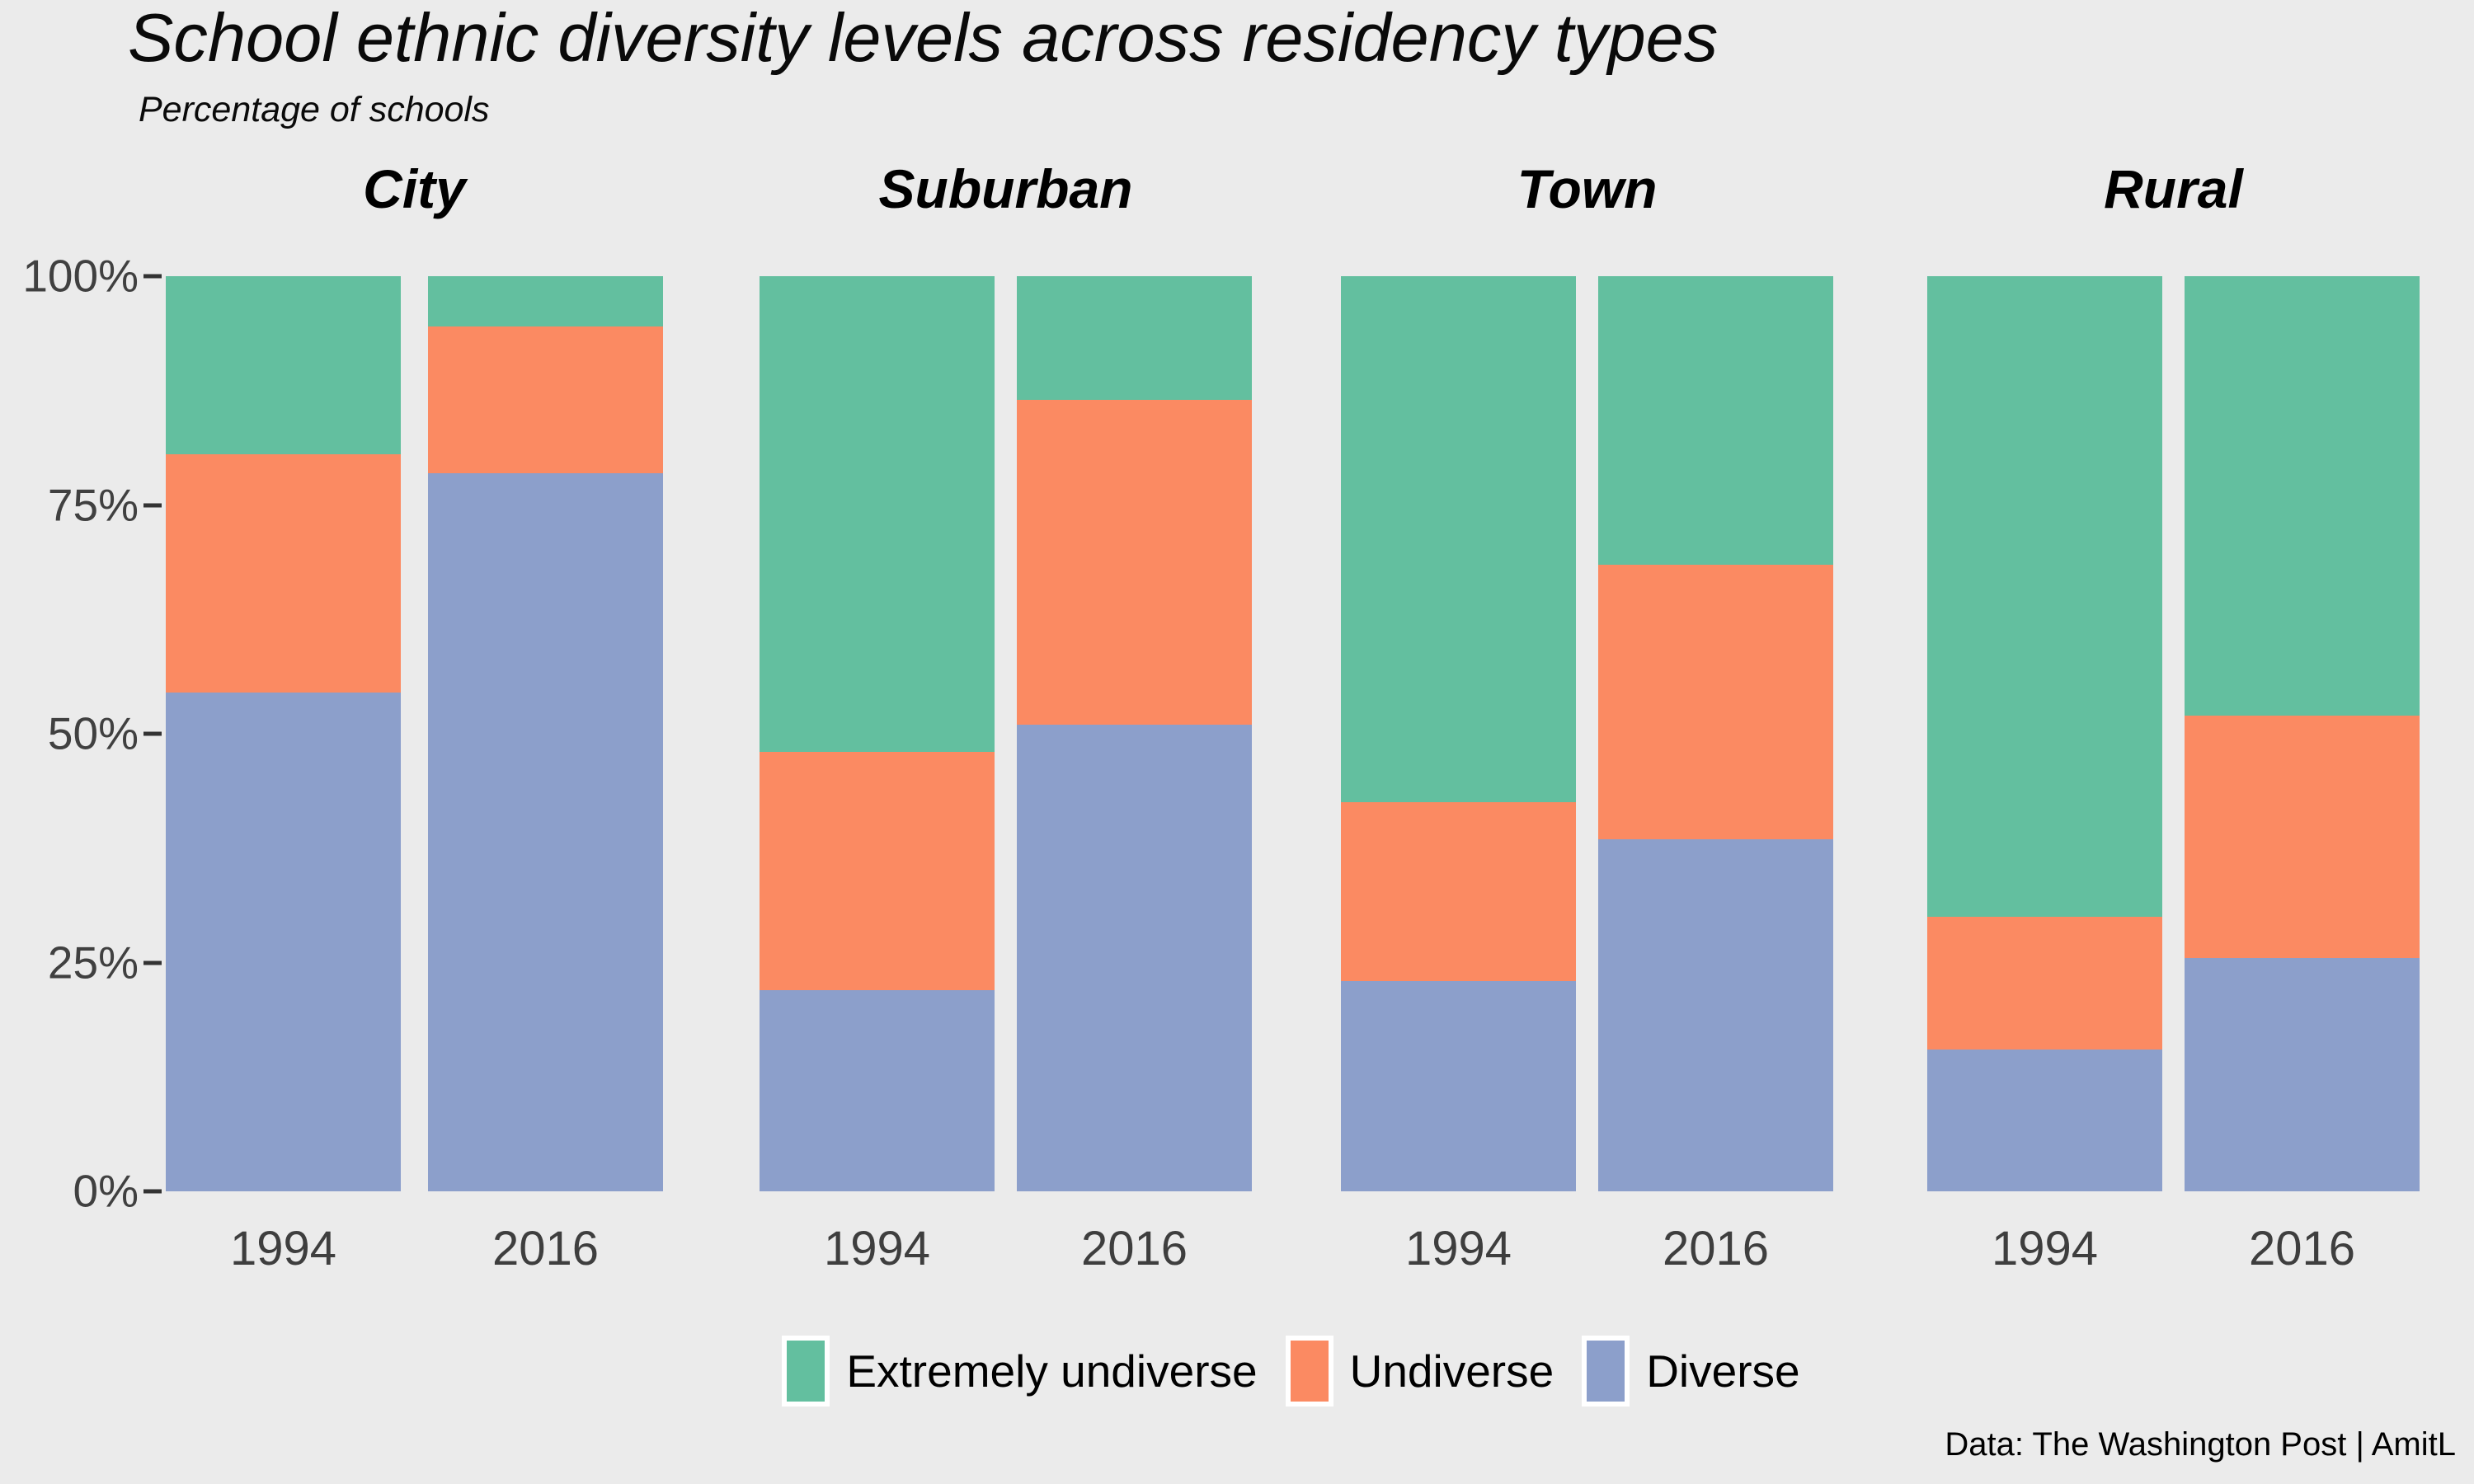 The image size is (2474, 1484). I want to click on legend-item-undiverse: Undiverse, so click(1419, 1371).